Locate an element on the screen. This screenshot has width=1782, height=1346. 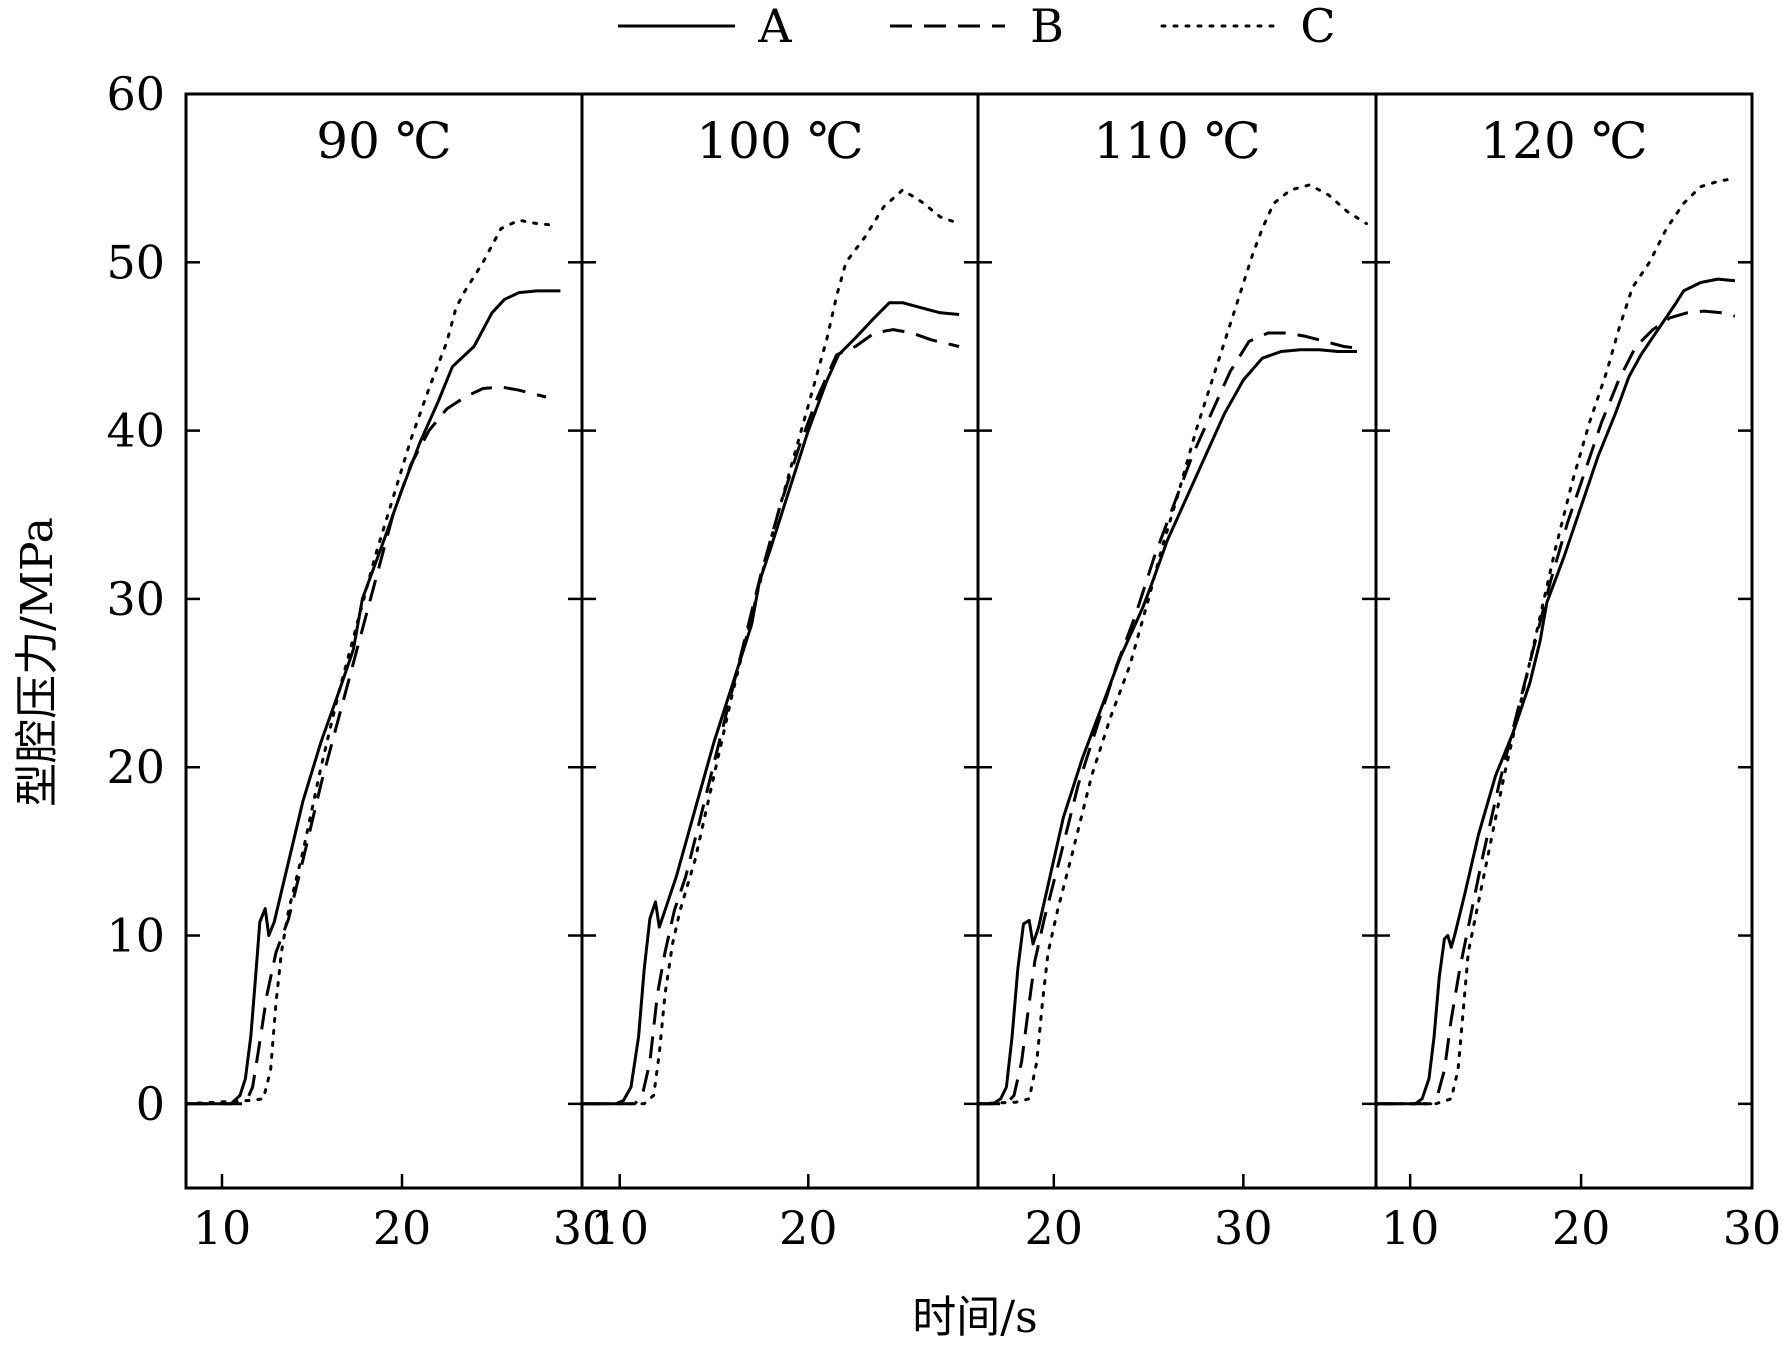
panel-title: 100 ℃ is located at coordinates (779, 141).